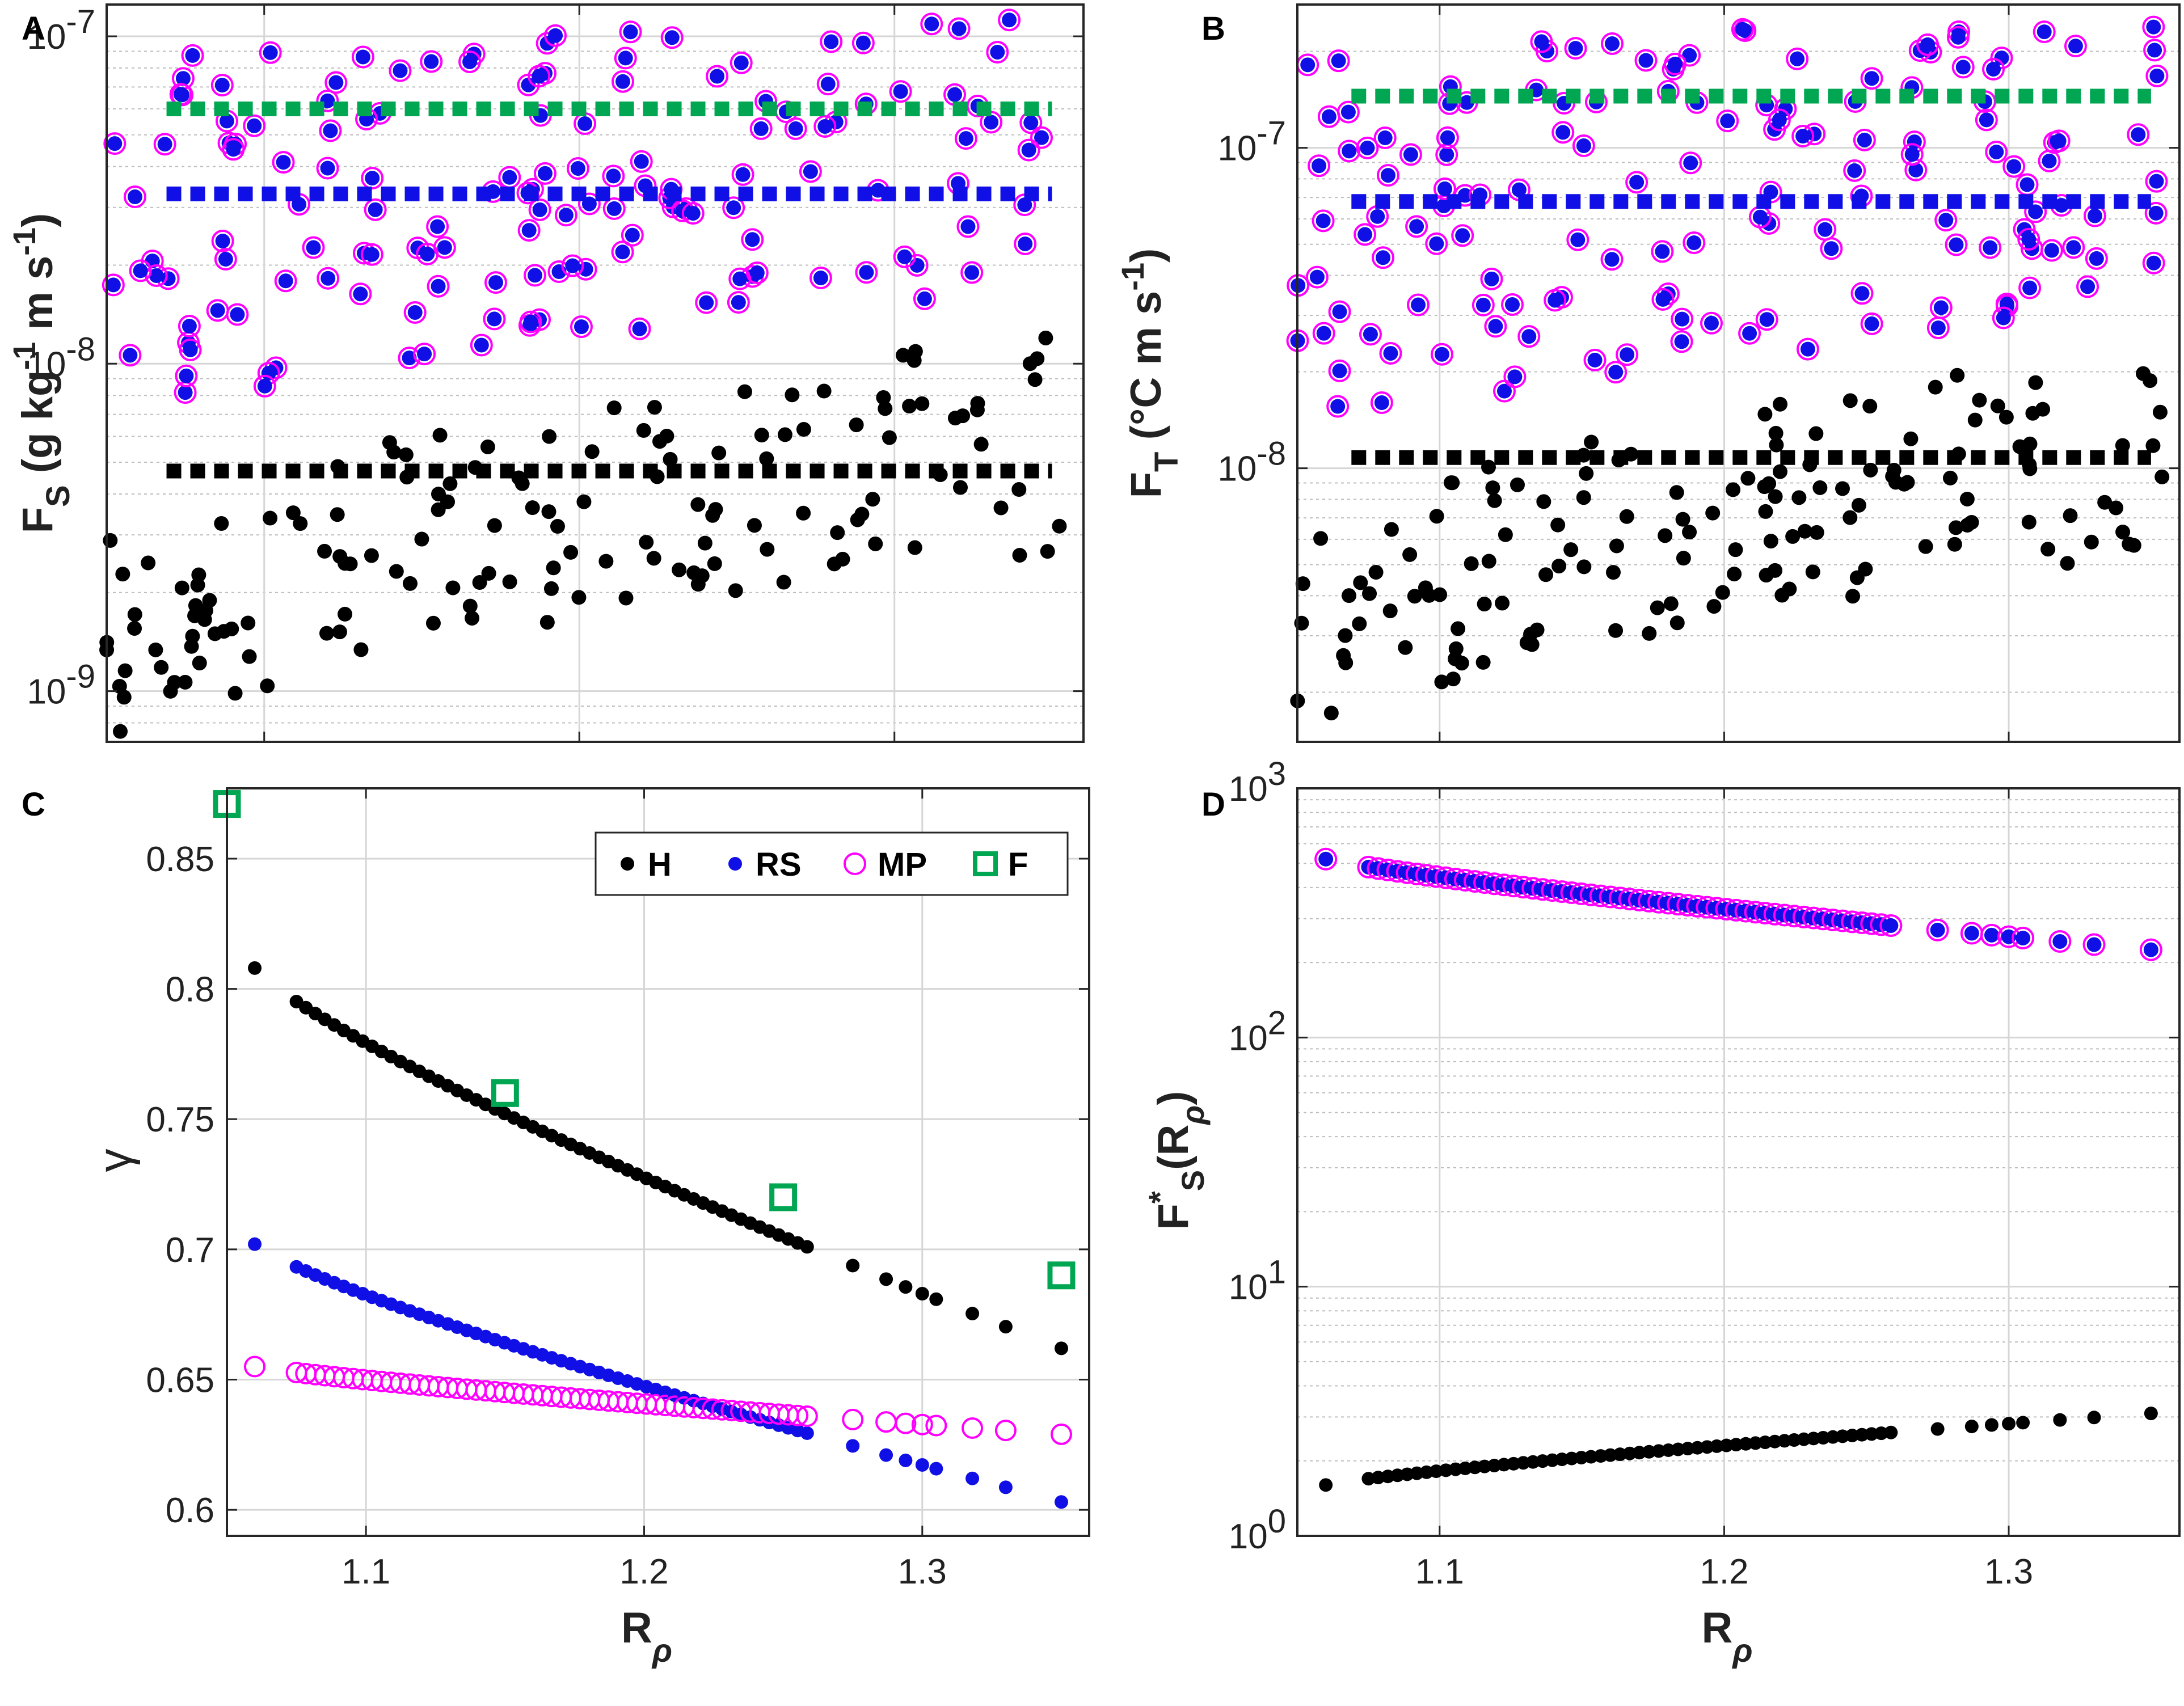  I want to click on x-tick-label: 1.1, so click(365, 1572).